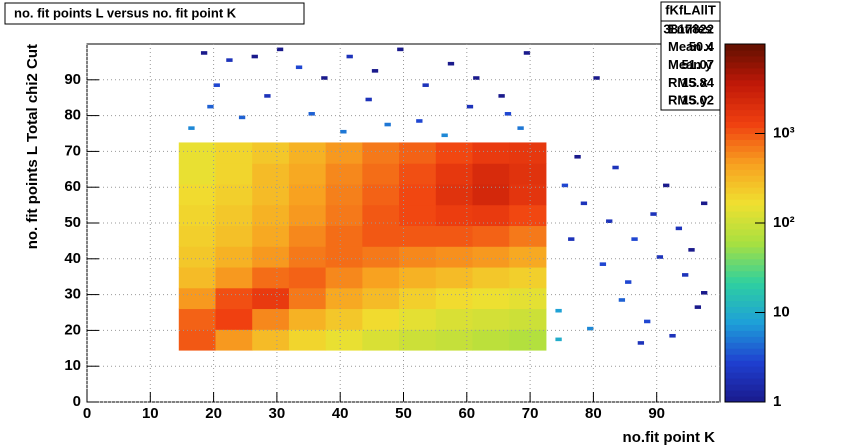  Describe the element at coordinates (530, 413) in the screenshot. I see `x-tick-label: 70` at that location.